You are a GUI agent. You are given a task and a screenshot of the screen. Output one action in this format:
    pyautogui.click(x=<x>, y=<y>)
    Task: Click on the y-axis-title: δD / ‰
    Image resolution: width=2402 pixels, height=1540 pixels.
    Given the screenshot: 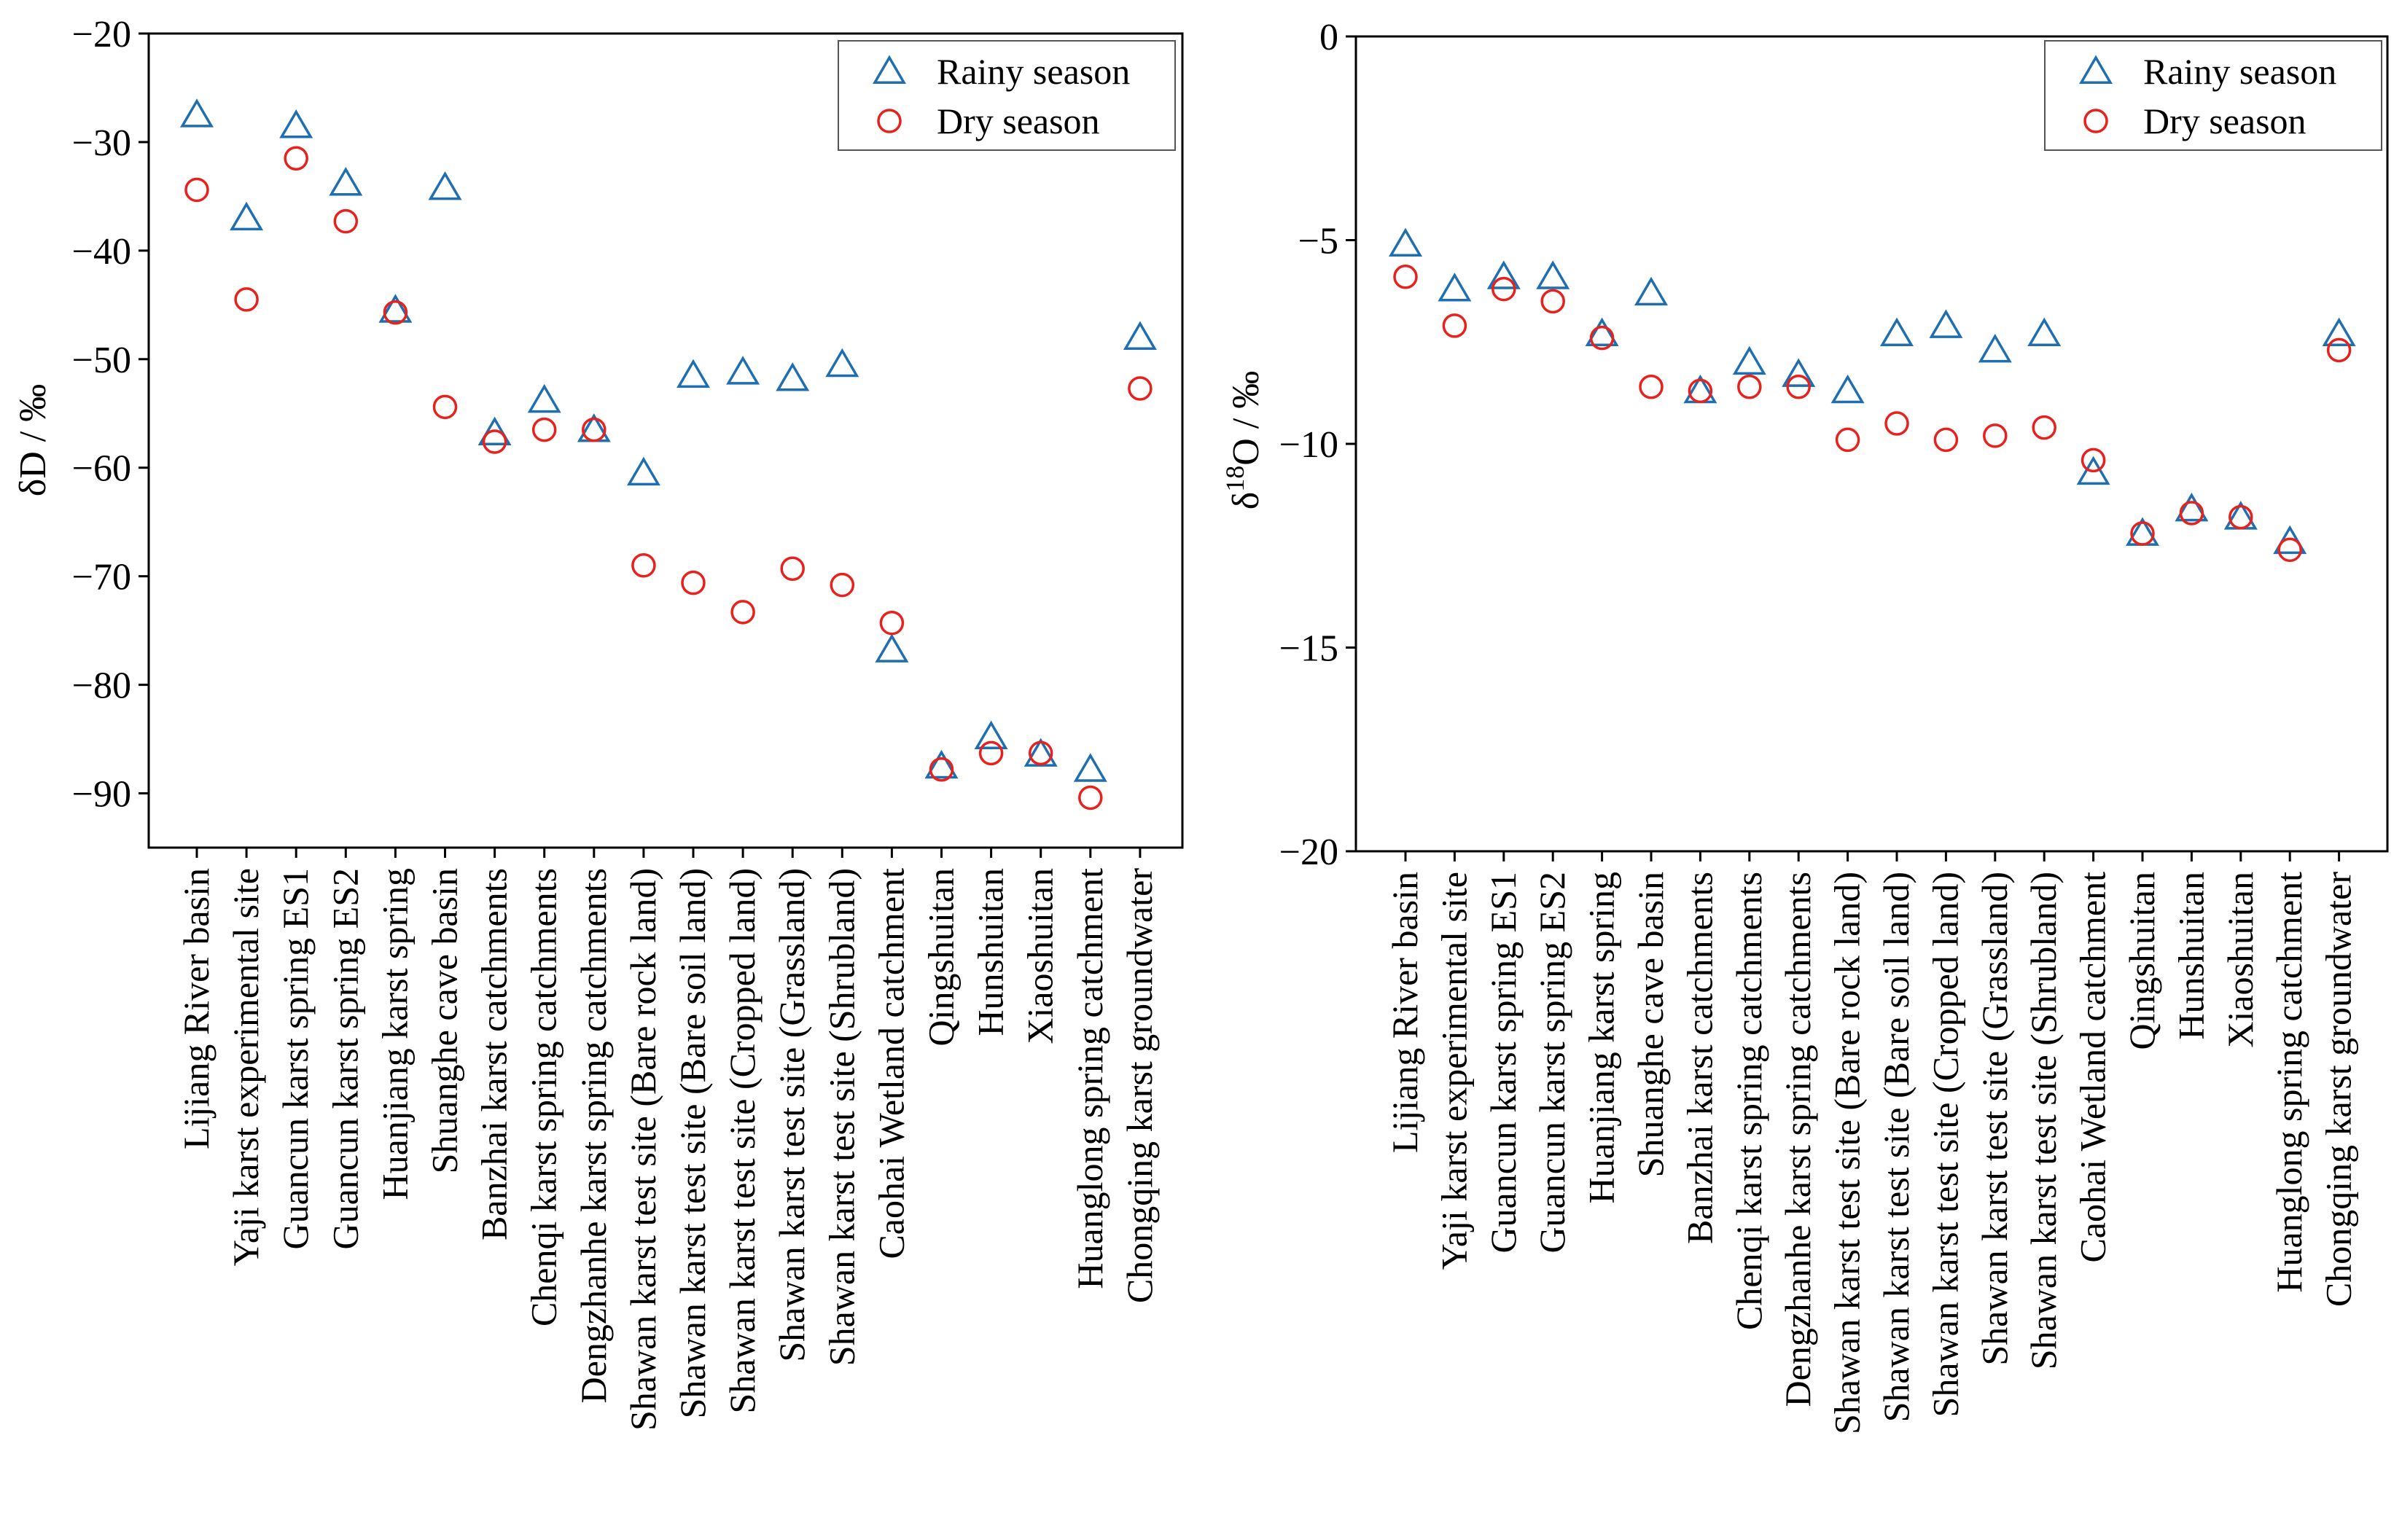 What is the action you would take?
    pyautogui.click(x=33, y=440)
    